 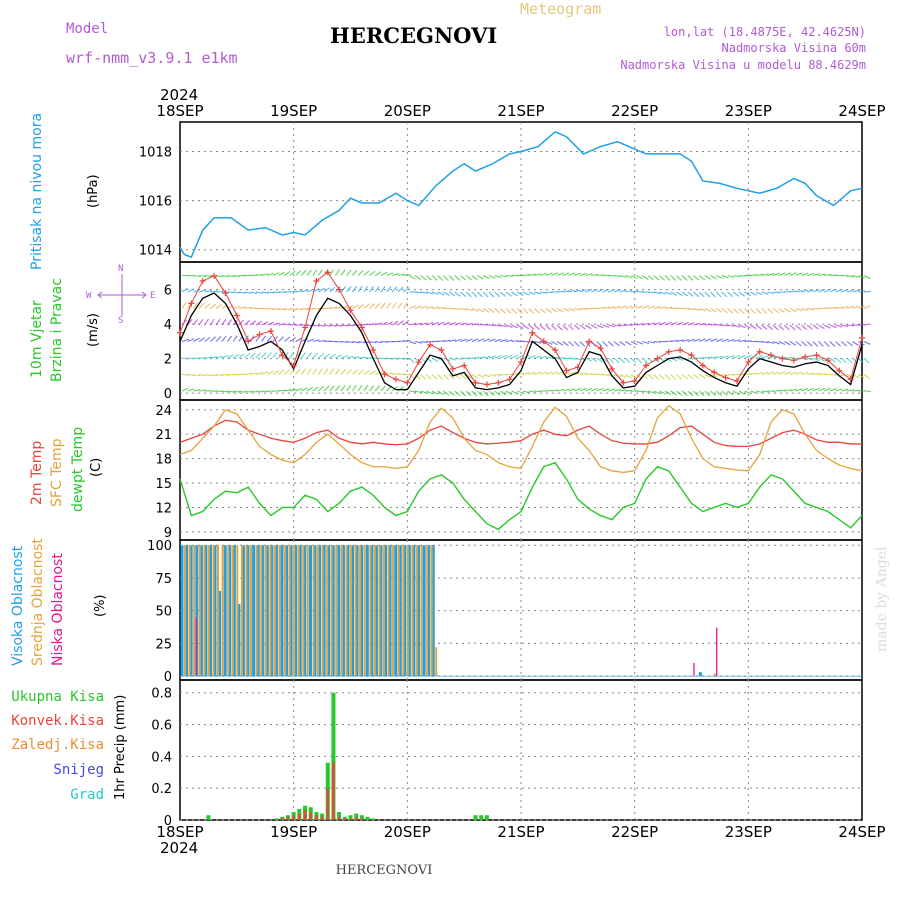 I want to click on wind-label: 10m Vjetar, so click(x=37, y=339).